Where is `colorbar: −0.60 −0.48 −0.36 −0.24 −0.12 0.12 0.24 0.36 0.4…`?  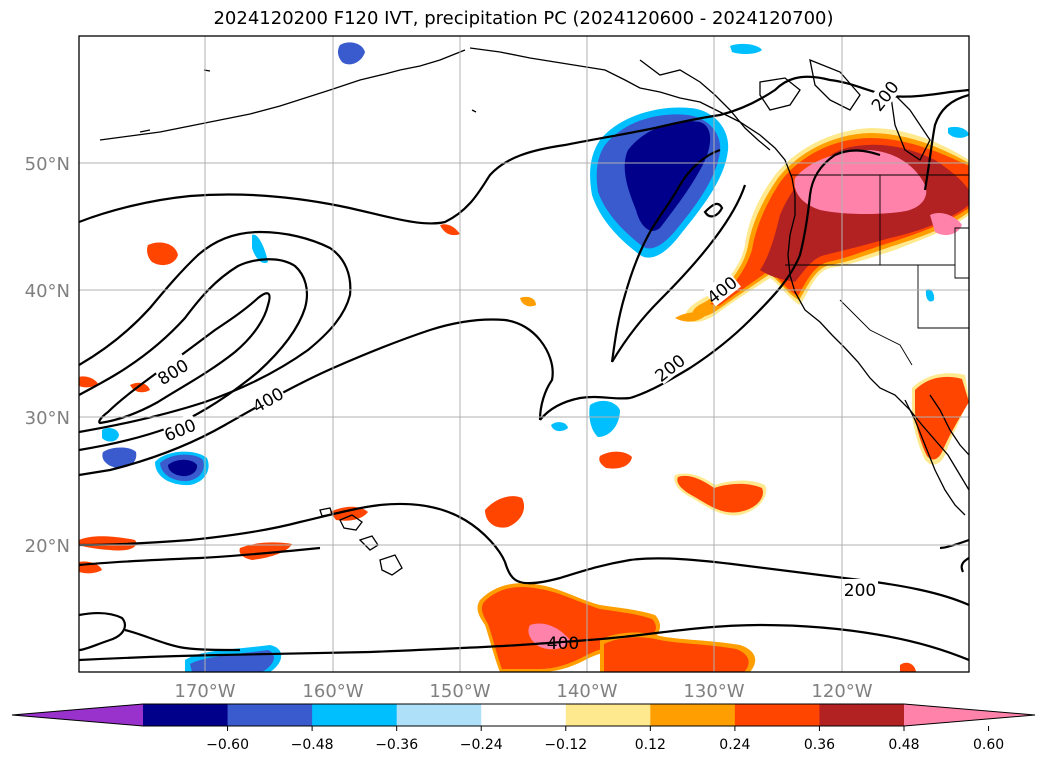 colorbar: −0.60 −0.48 −0.36 −0.24 −0.12 0.12 0.24 0.36 0.4… is located at coordinates (523, 728).